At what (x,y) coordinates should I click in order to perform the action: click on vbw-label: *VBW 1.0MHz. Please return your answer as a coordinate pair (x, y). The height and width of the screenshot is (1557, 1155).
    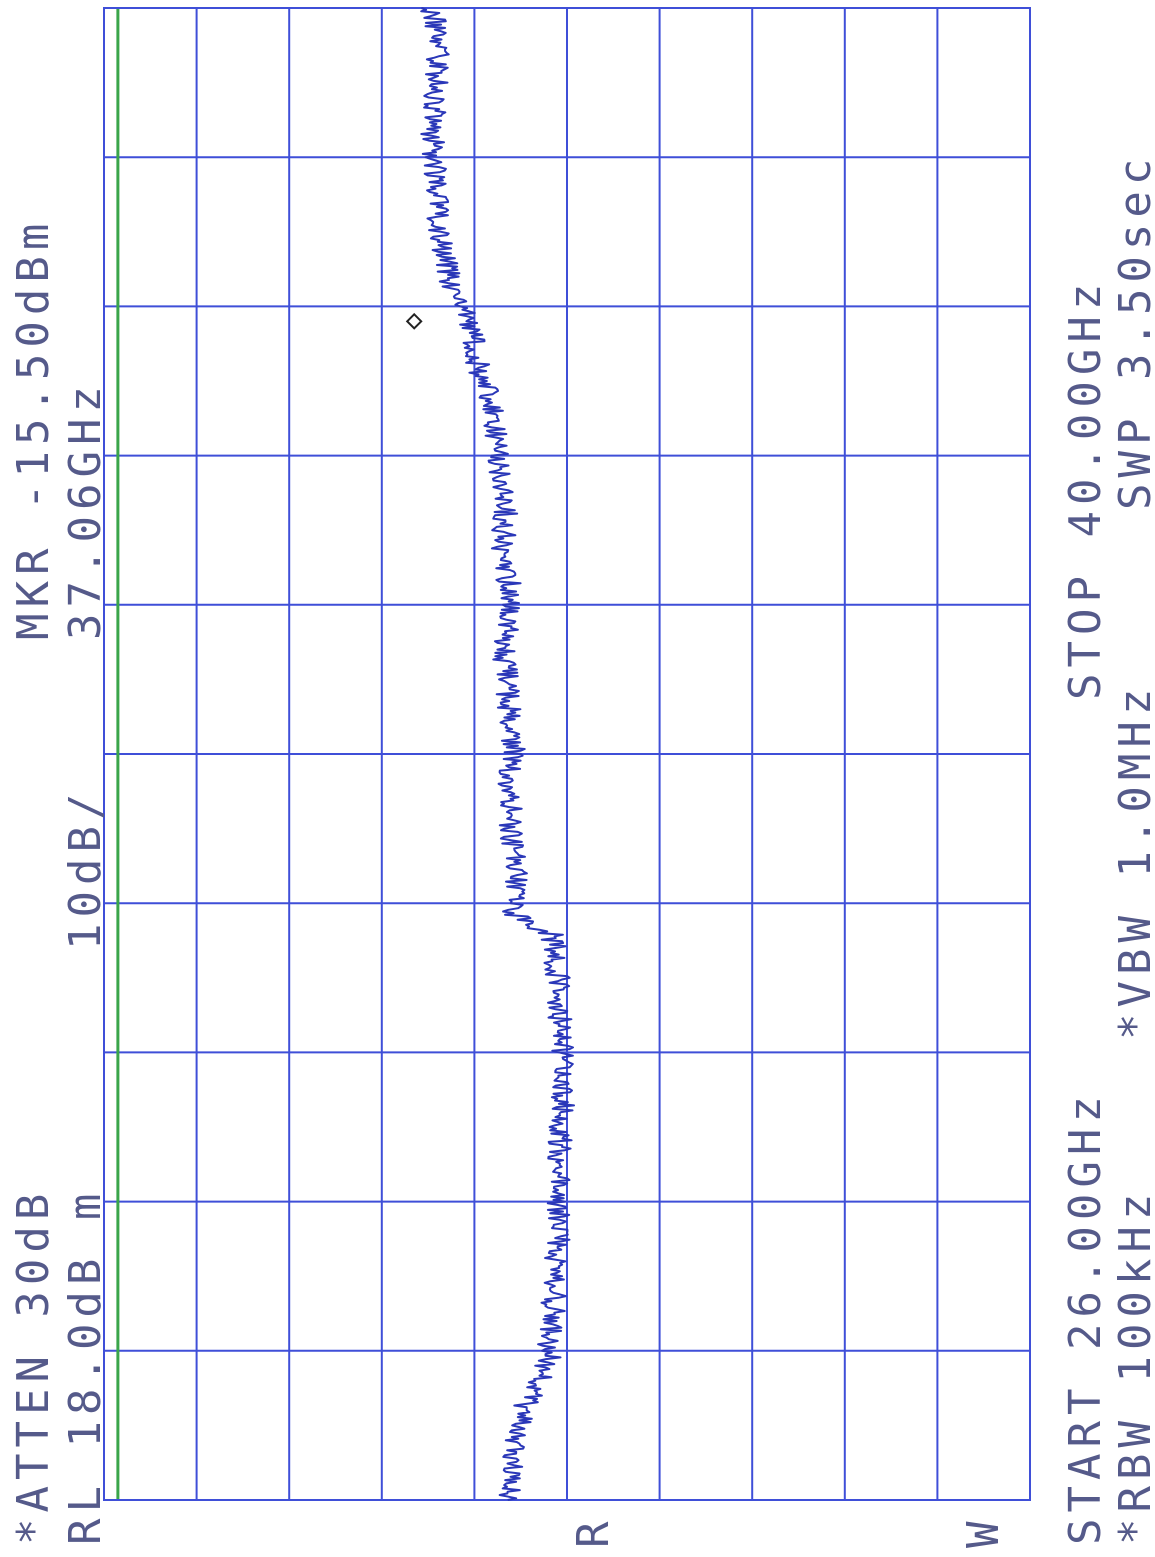
    Looking at the image, I should click on (1132, 861).